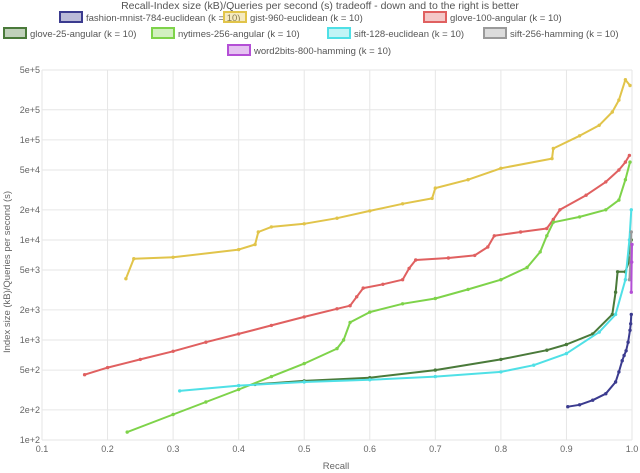  Describe the element at coordinates (492, 17) in the screenshot. I see `legend-item: glove-100-angular (k = 10)` at that location.